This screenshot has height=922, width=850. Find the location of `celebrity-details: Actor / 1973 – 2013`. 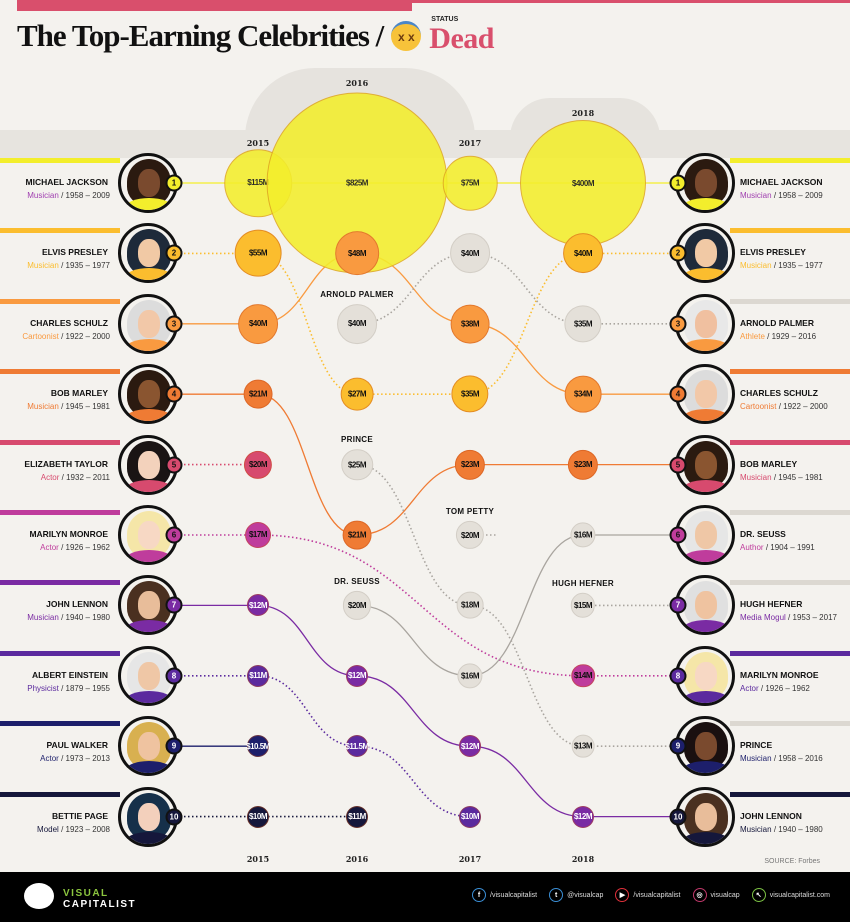

celebrity-details: Actor / 1973 – 2013 is located at coordinates (75, 758).